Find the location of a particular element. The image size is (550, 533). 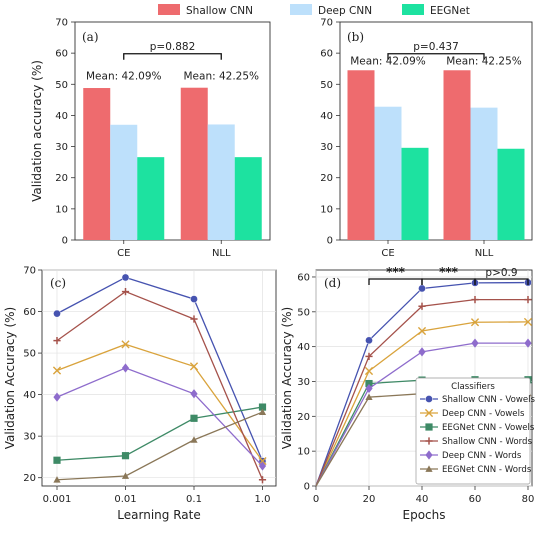

legend-entry: EEGNet CNN - Vowels is located at coordinates (488, 428).